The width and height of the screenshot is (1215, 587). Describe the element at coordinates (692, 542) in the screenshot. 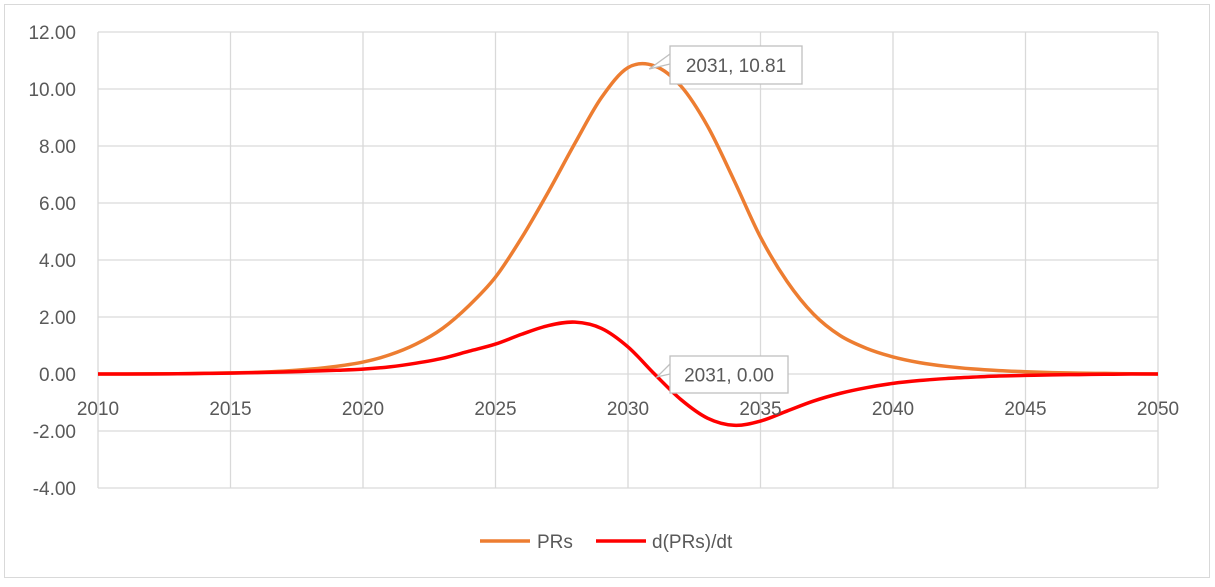

I see `legend-label-dprs: d(PRs)/dt` at that location.